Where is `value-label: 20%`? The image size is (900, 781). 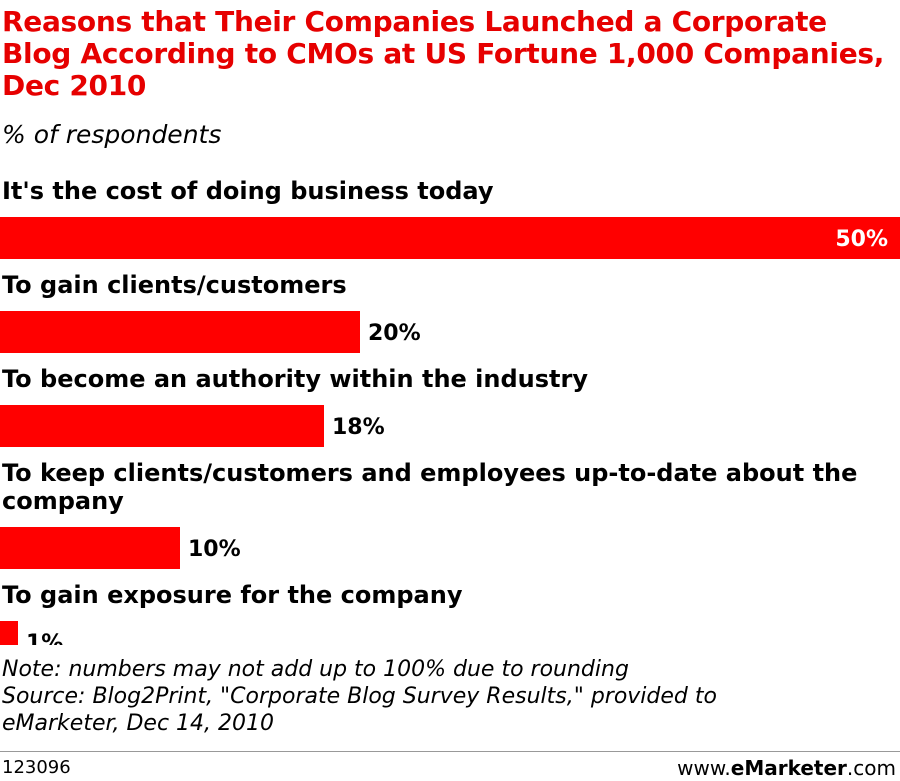 value-label: 20% is located at coordinates (394, 333).